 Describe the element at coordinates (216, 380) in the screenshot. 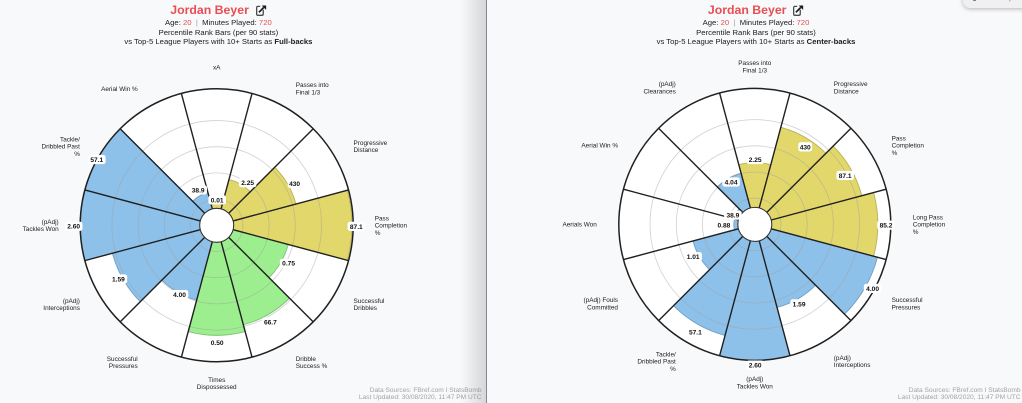

I see `svg-text: Times` at that location.